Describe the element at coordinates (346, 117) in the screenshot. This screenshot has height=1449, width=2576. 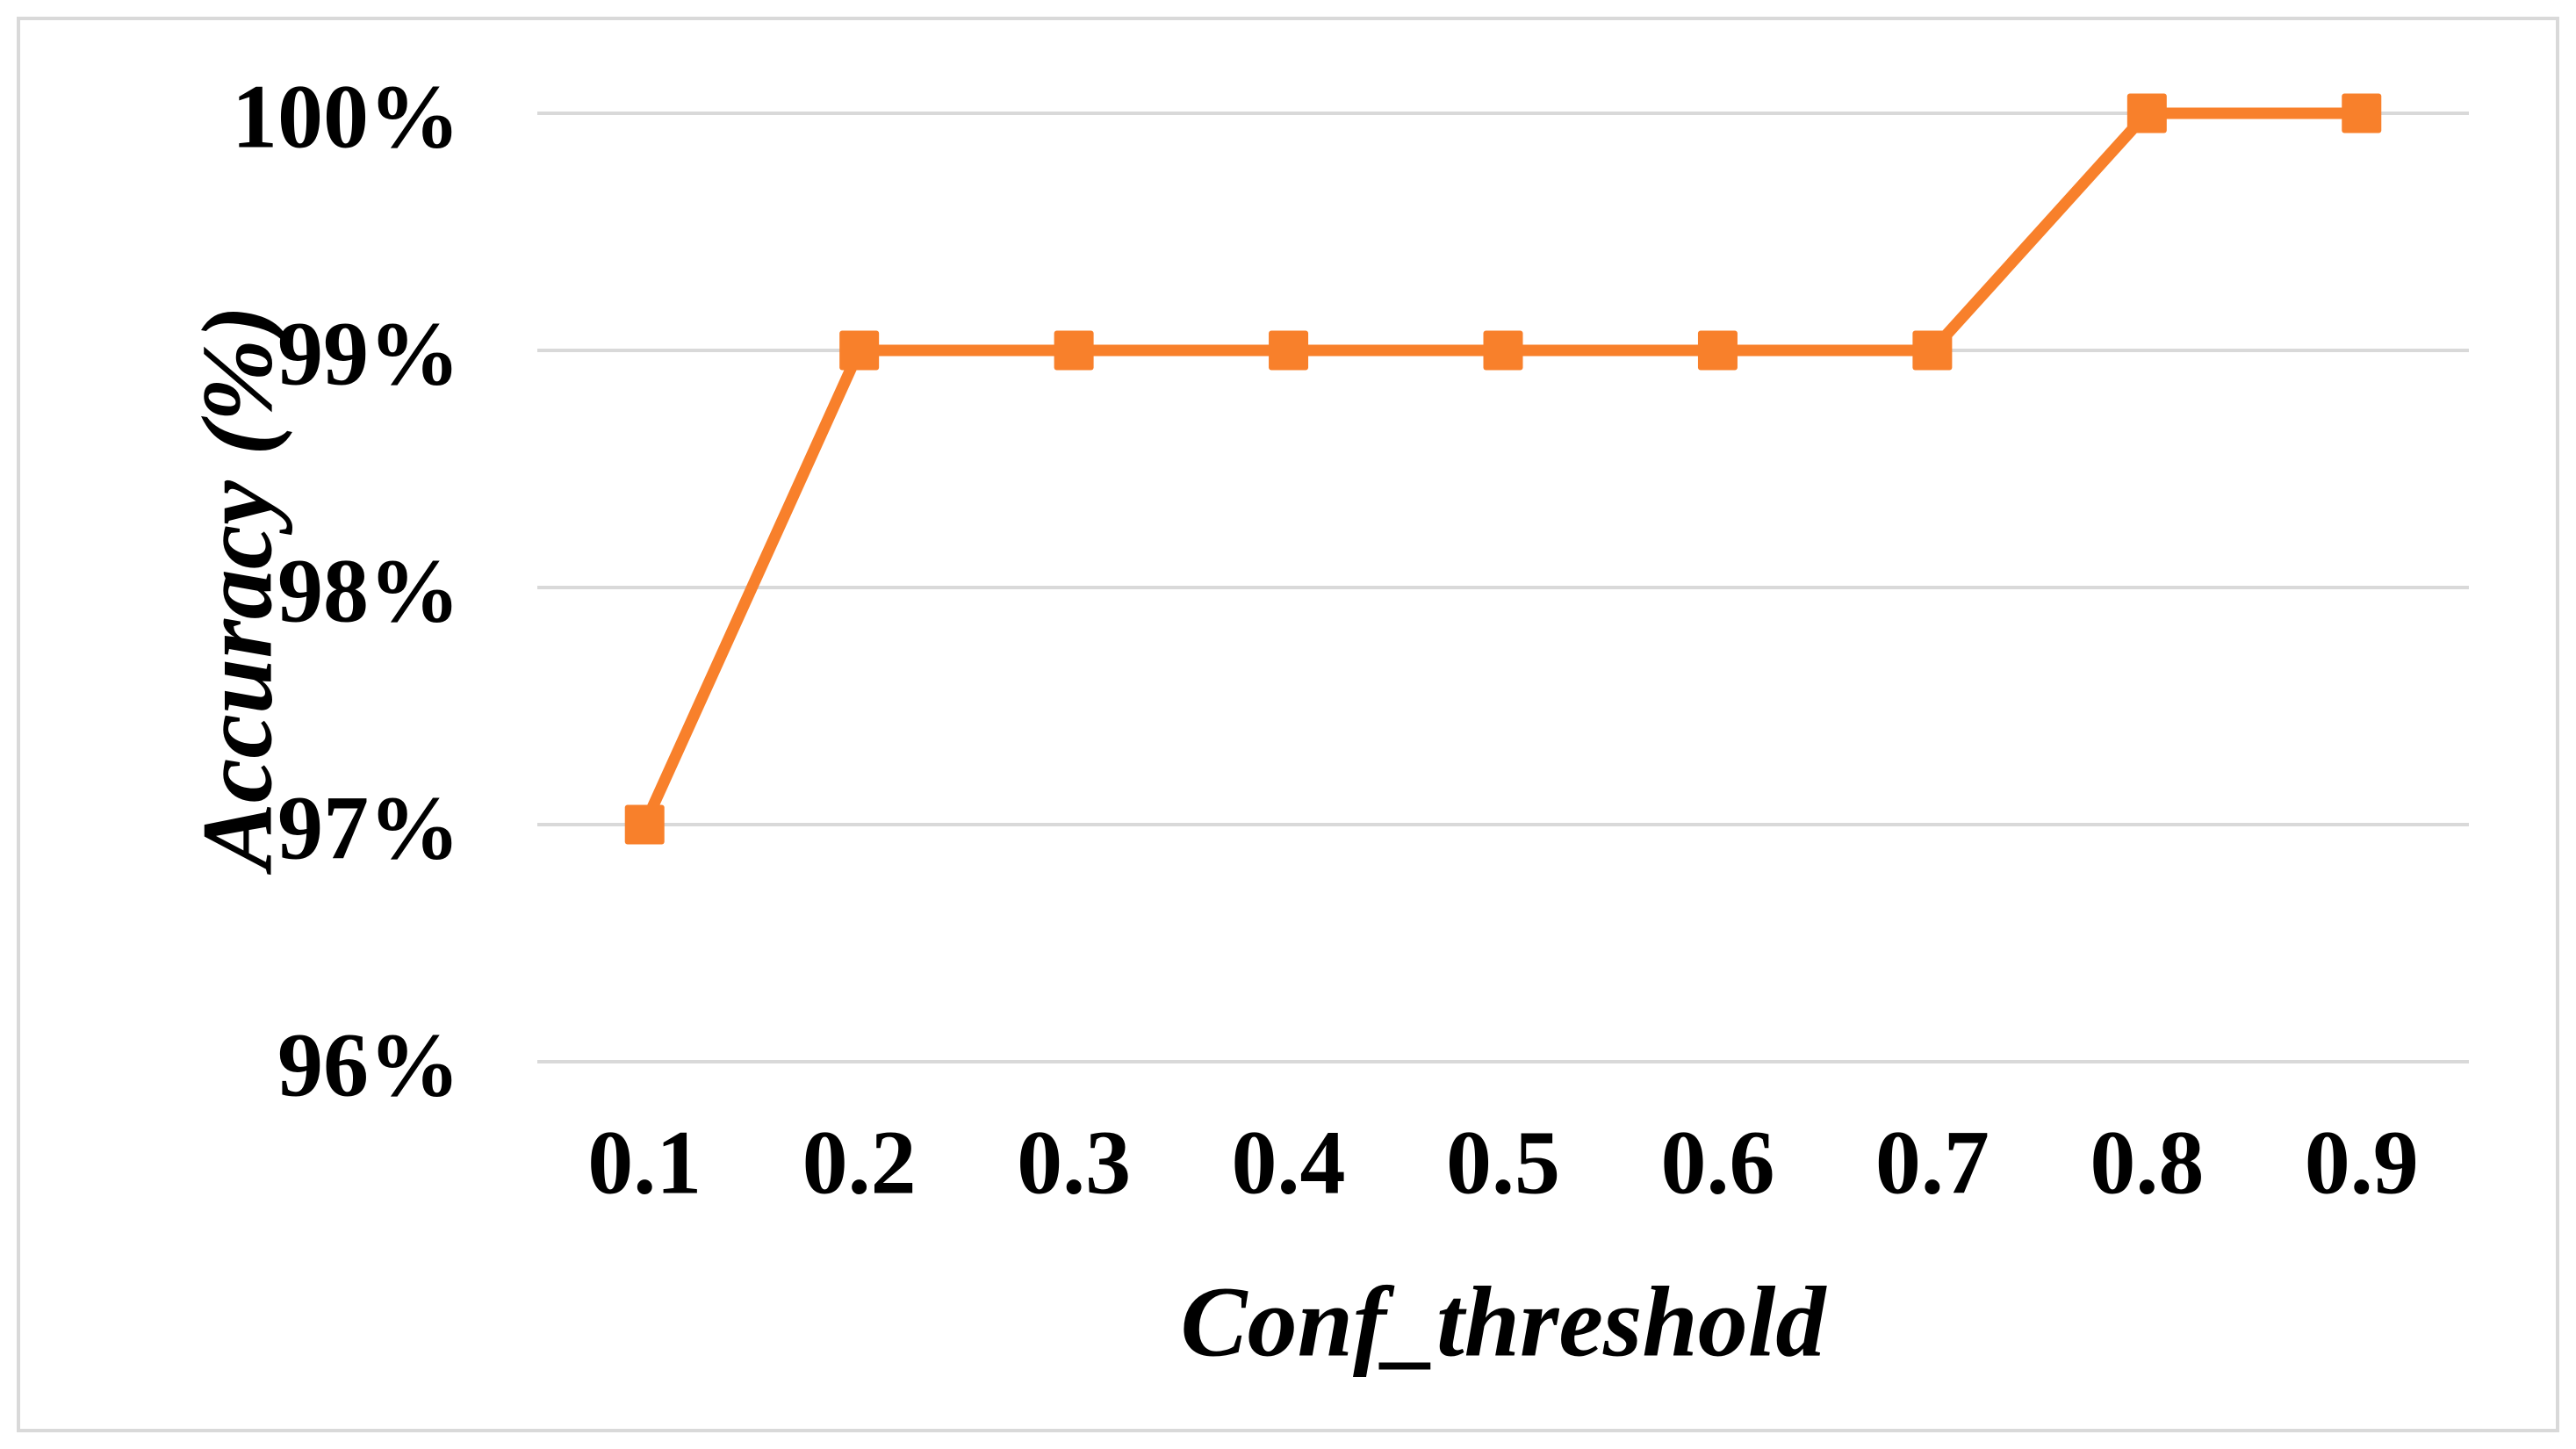
I see `y-tick-label: 100%` at that location.